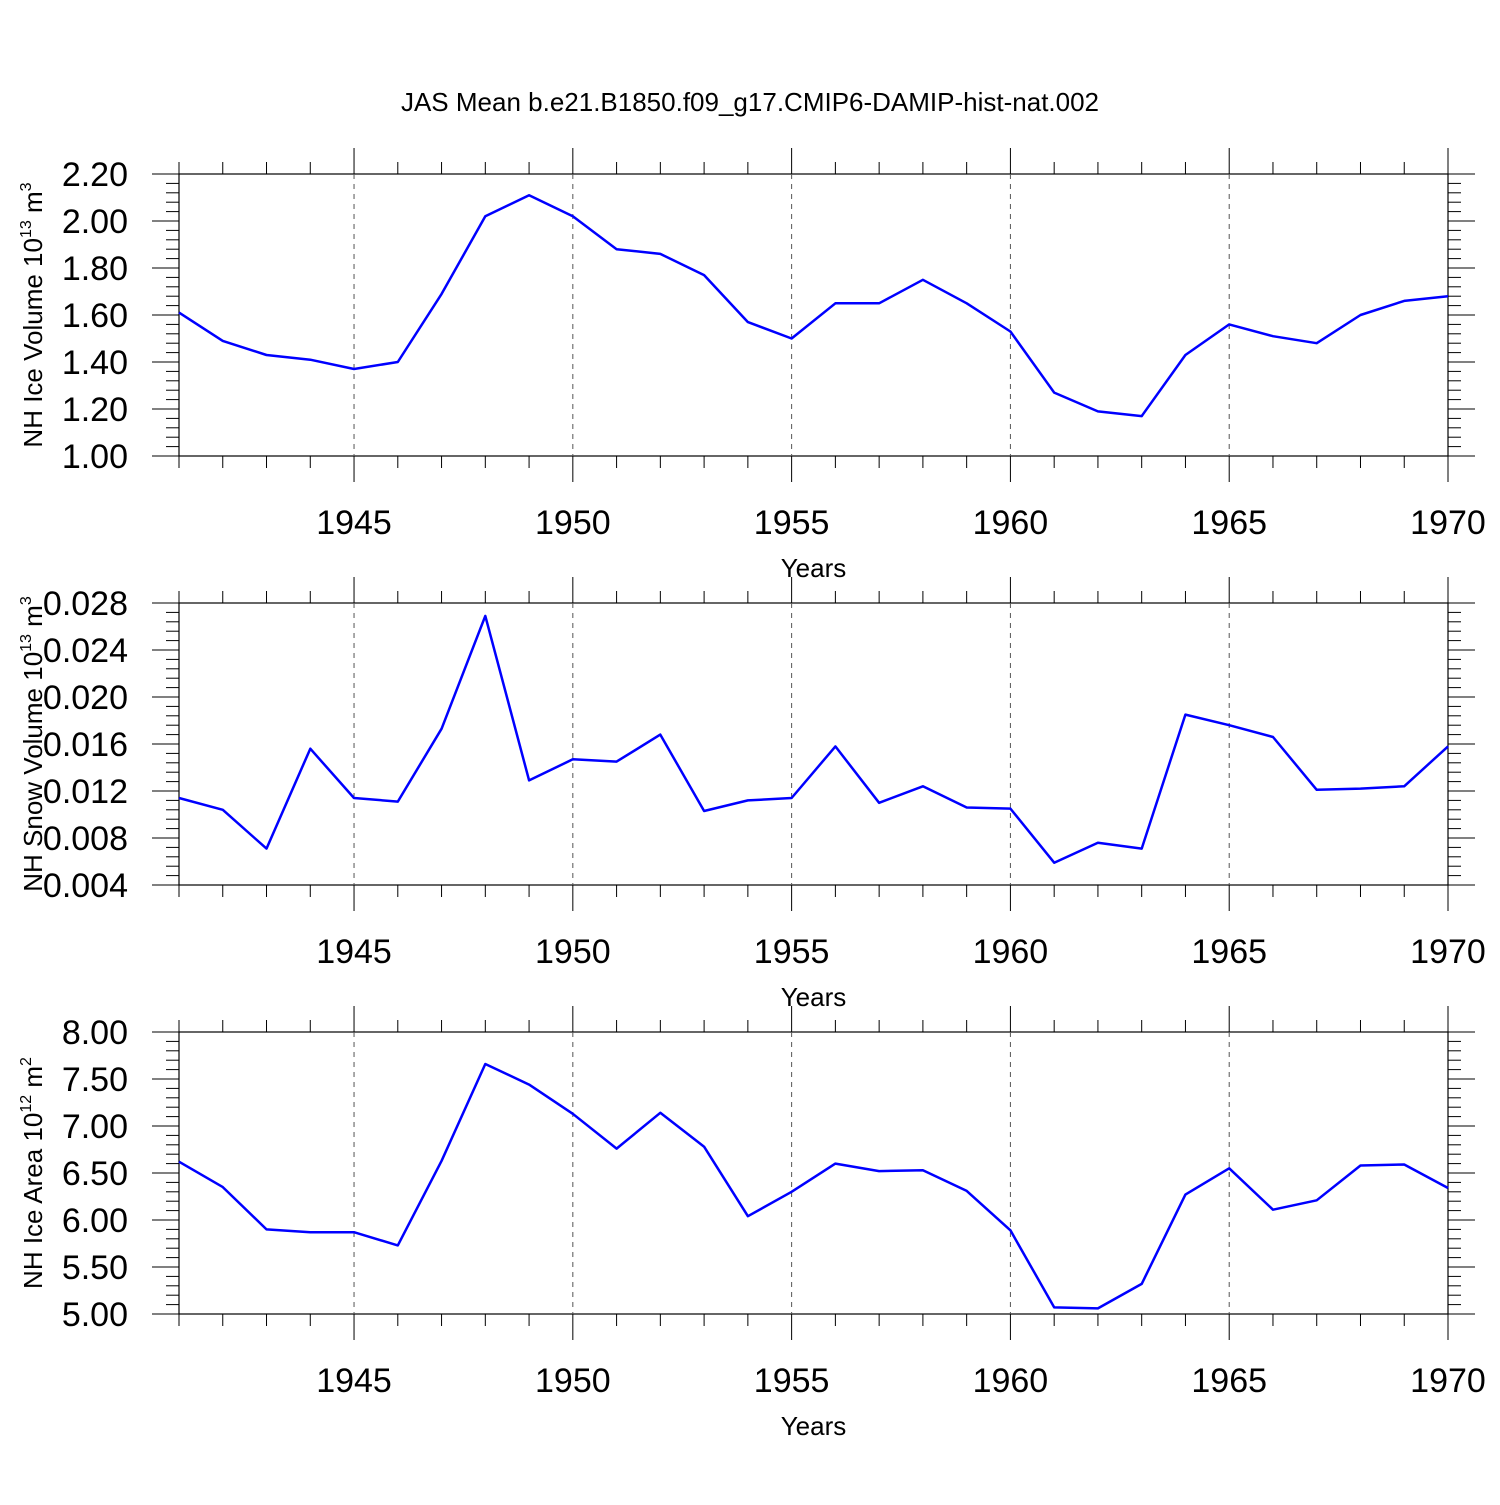 The width and height of the screenshot is (1500, 1505). I want to click on y-tick-label: 1.20, so click(95, 410).